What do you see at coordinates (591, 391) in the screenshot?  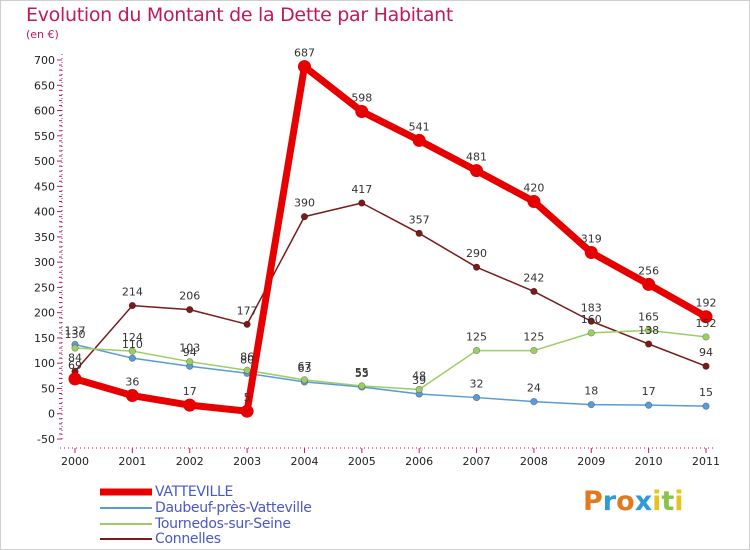 I see `data-label: 18` at bounding box center [591, 391].